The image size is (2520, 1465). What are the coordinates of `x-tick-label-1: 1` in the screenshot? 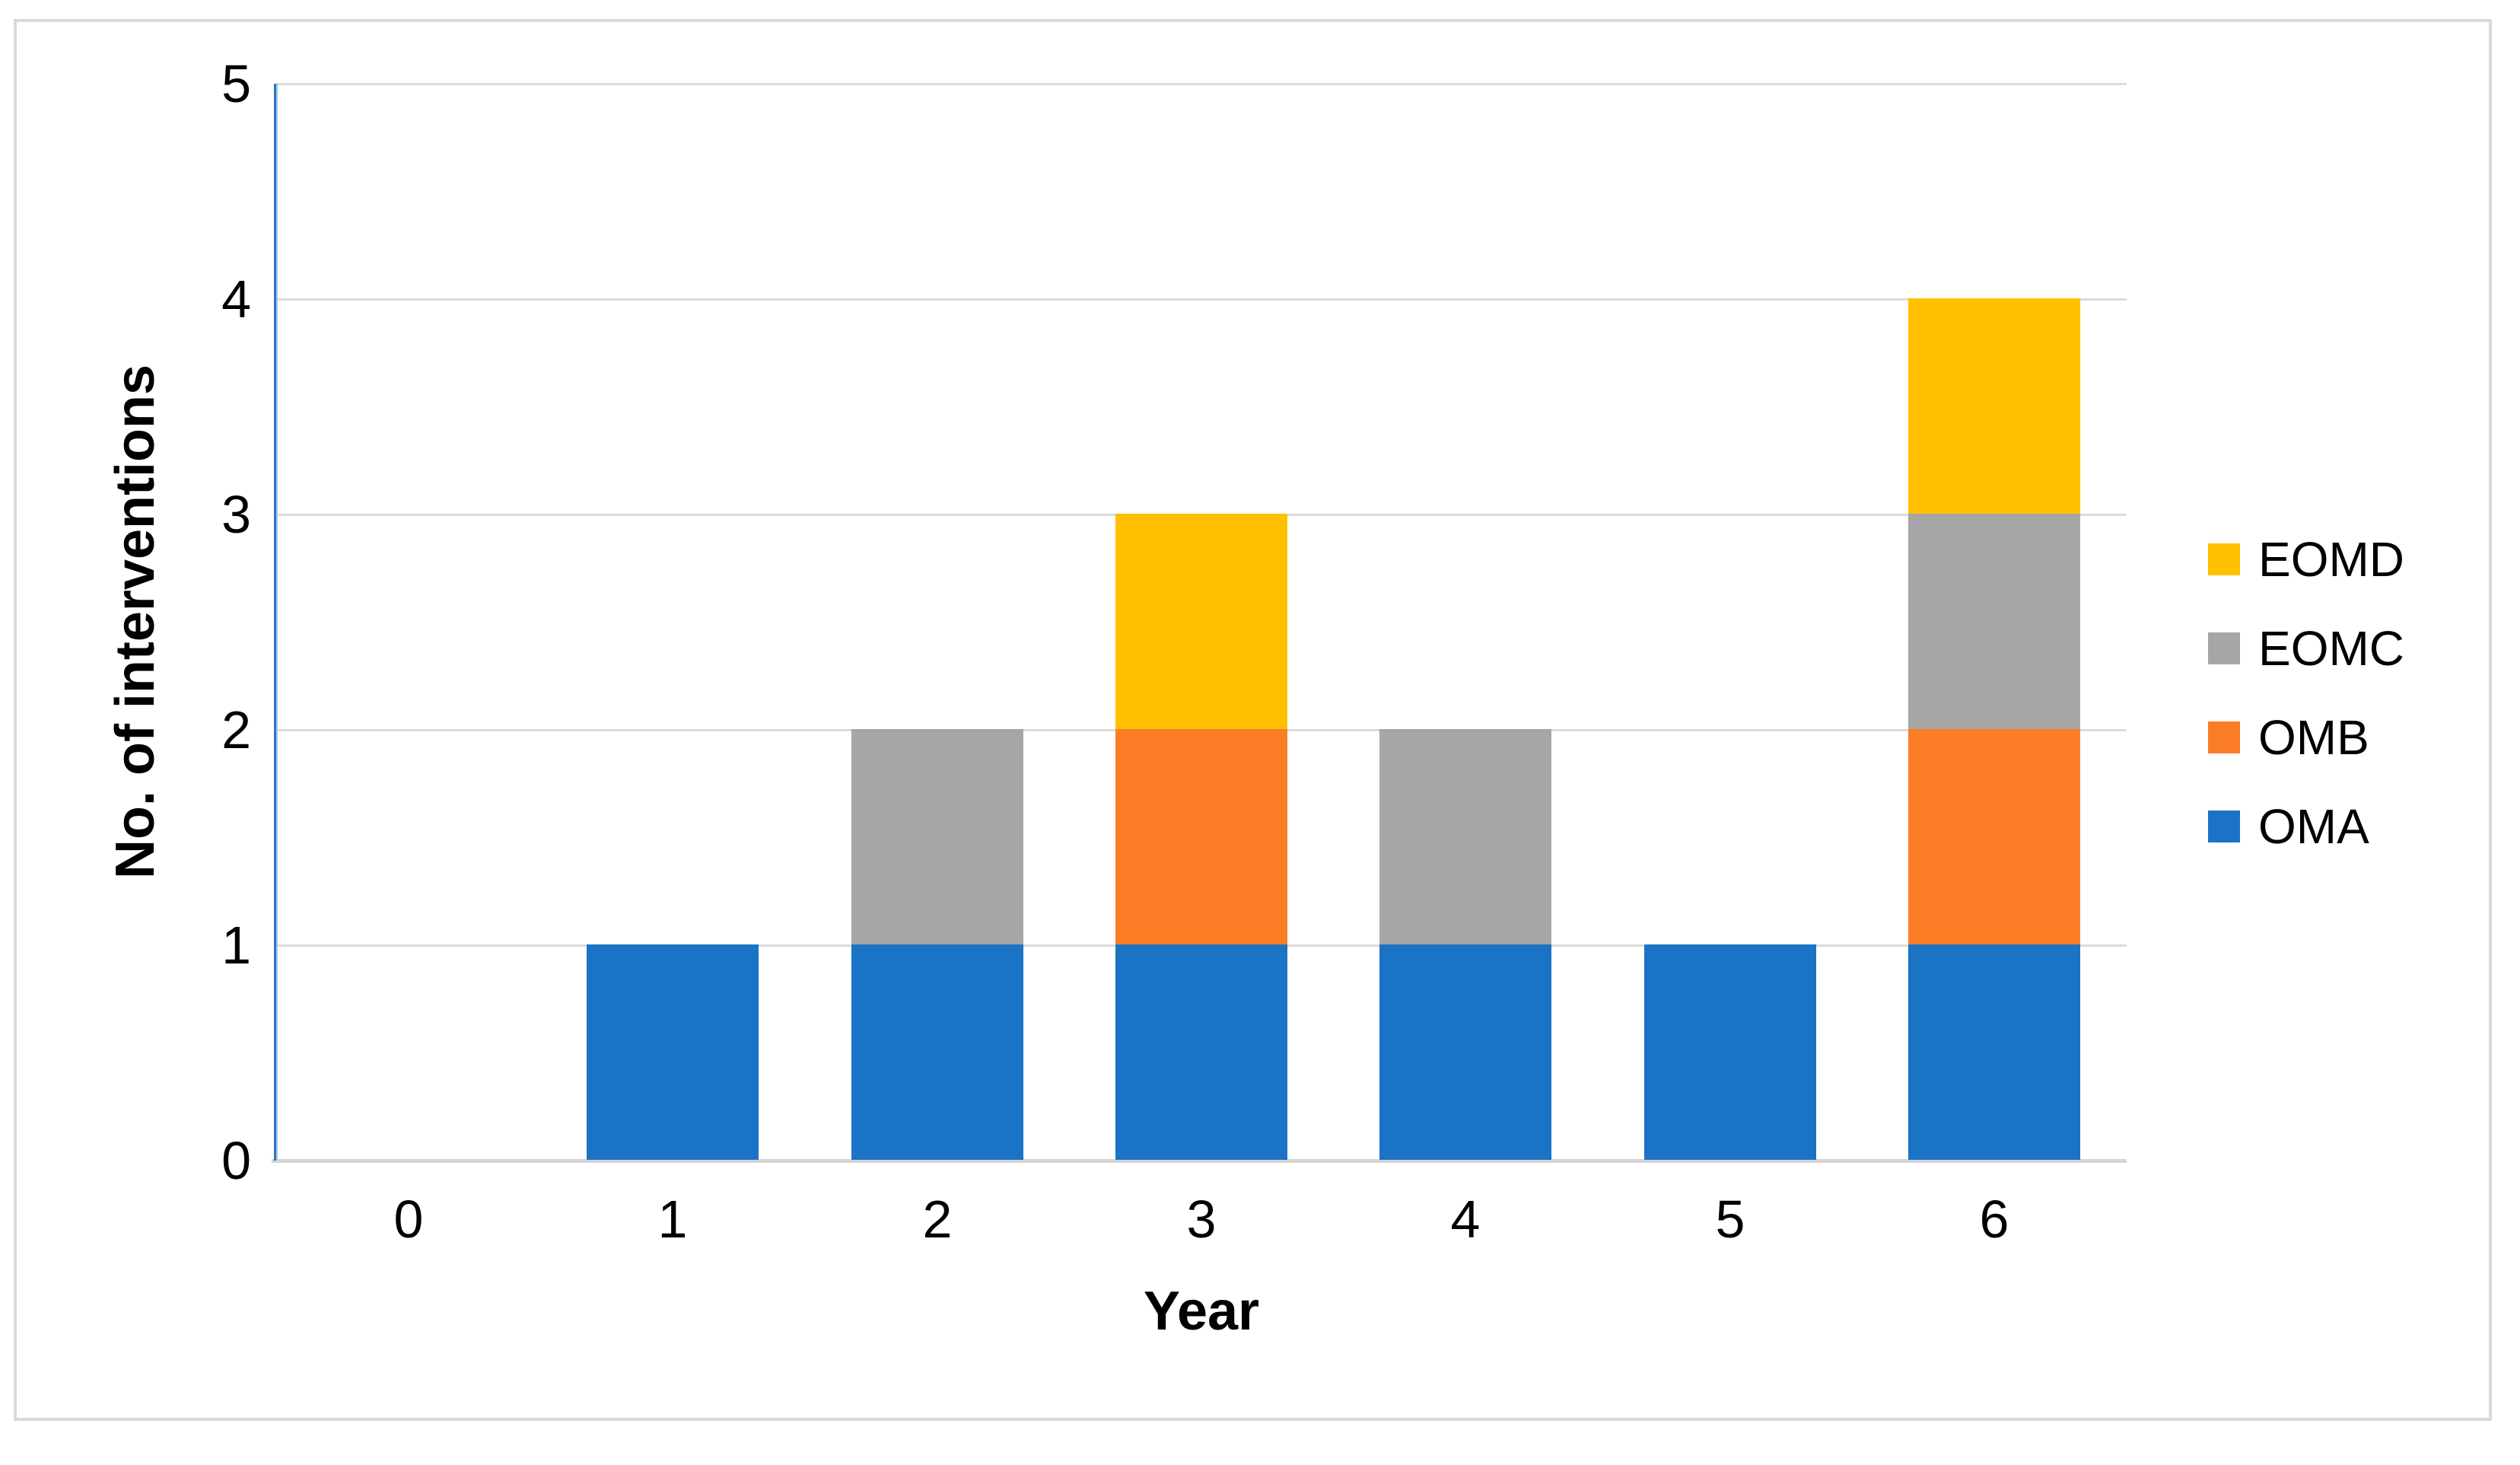 It's located at (673, 1220).